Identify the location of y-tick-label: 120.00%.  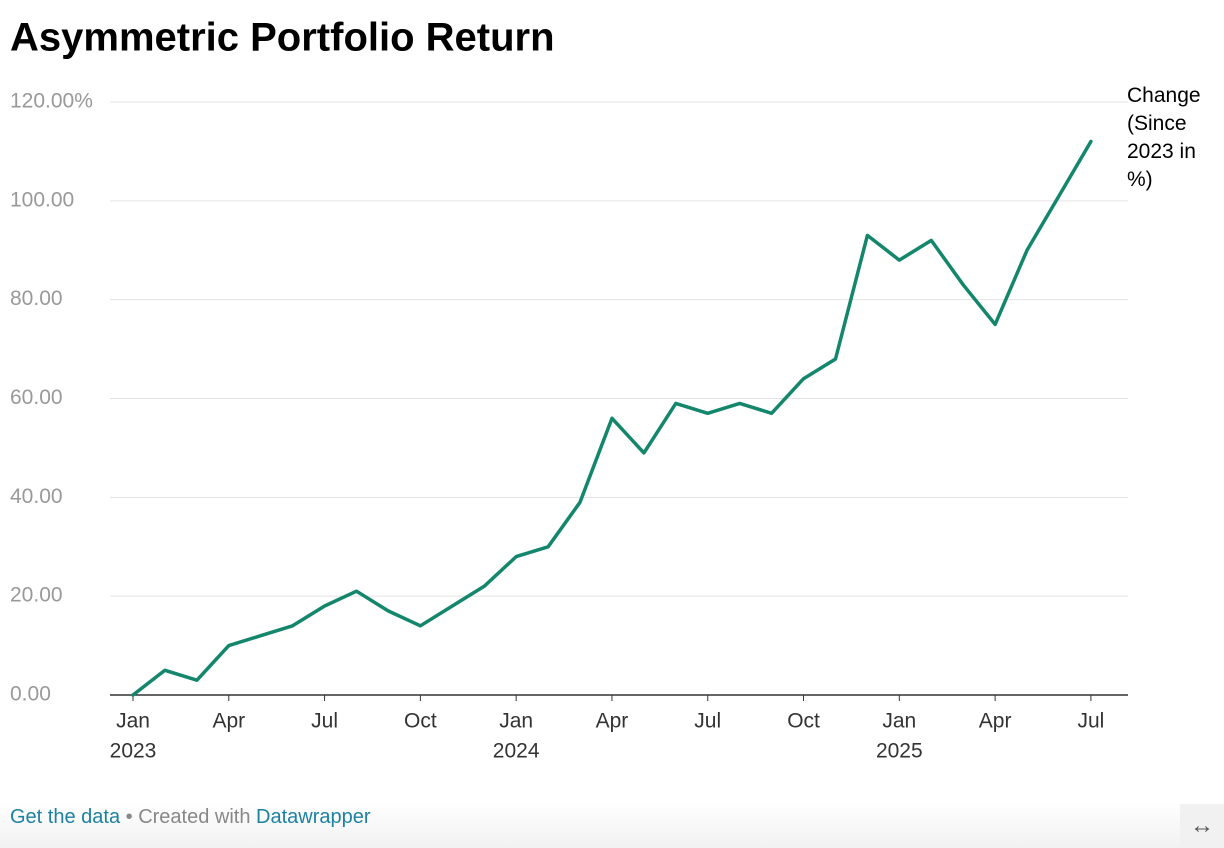
(51, 101).